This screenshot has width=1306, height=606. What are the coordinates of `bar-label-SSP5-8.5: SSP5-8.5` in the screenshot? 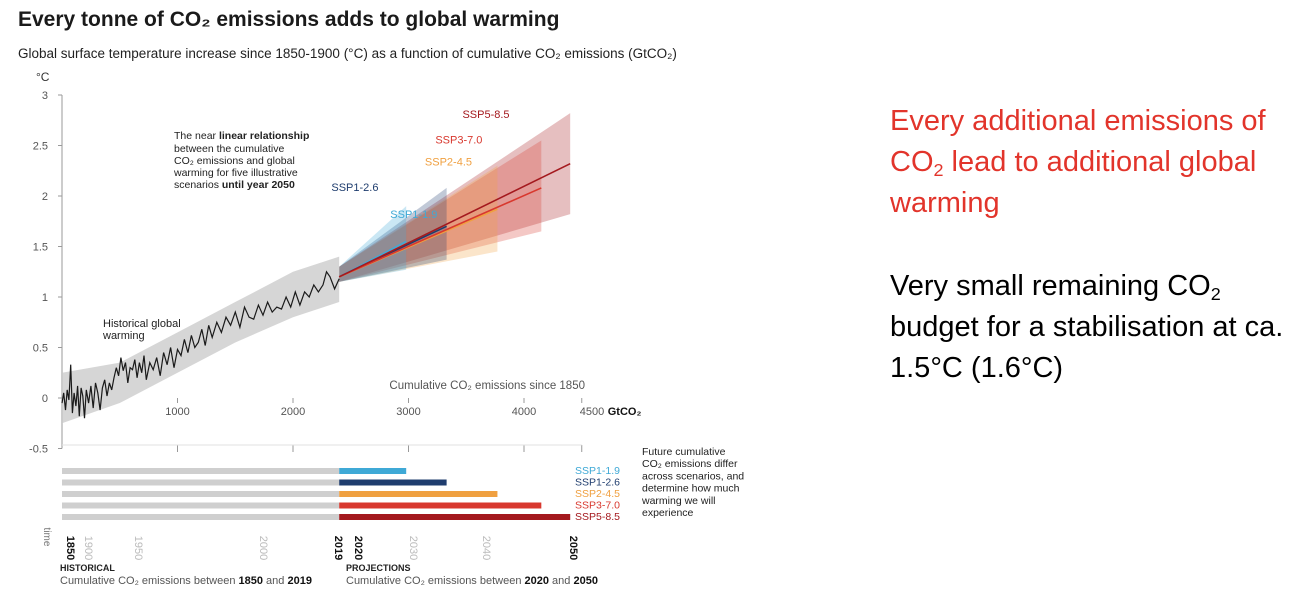 It's located at (597, 517).